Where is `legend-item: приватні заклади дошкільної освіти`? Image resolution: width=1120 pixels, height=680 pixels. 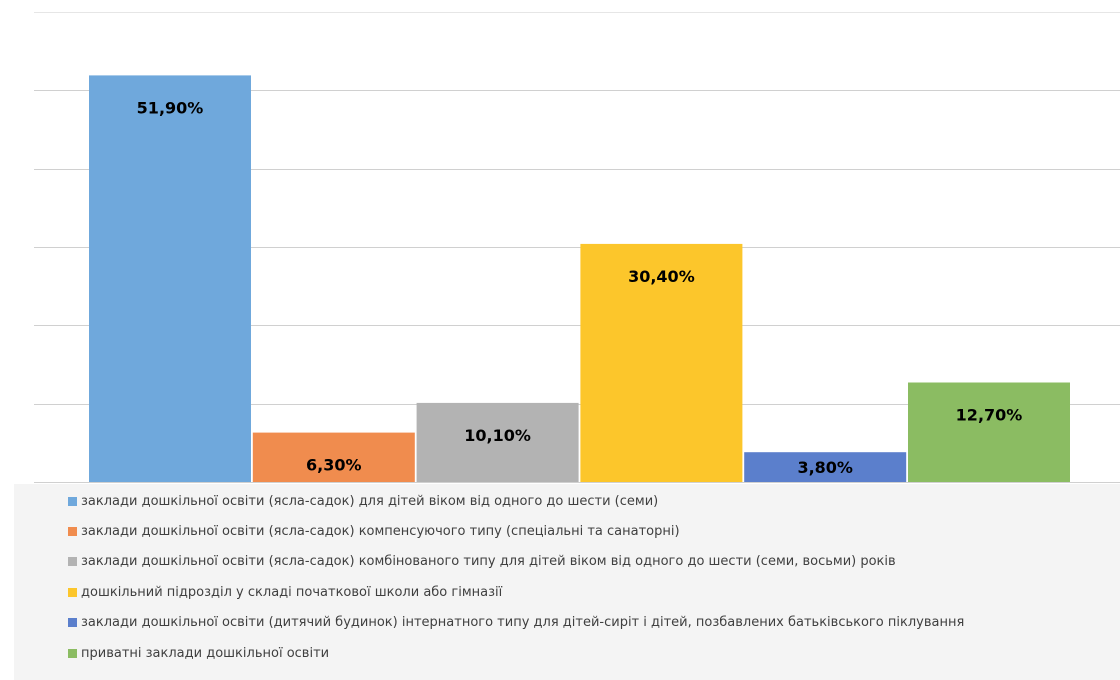 legend-item: приватні заклади дошкільної освіти is located at coordinates (198, 653).